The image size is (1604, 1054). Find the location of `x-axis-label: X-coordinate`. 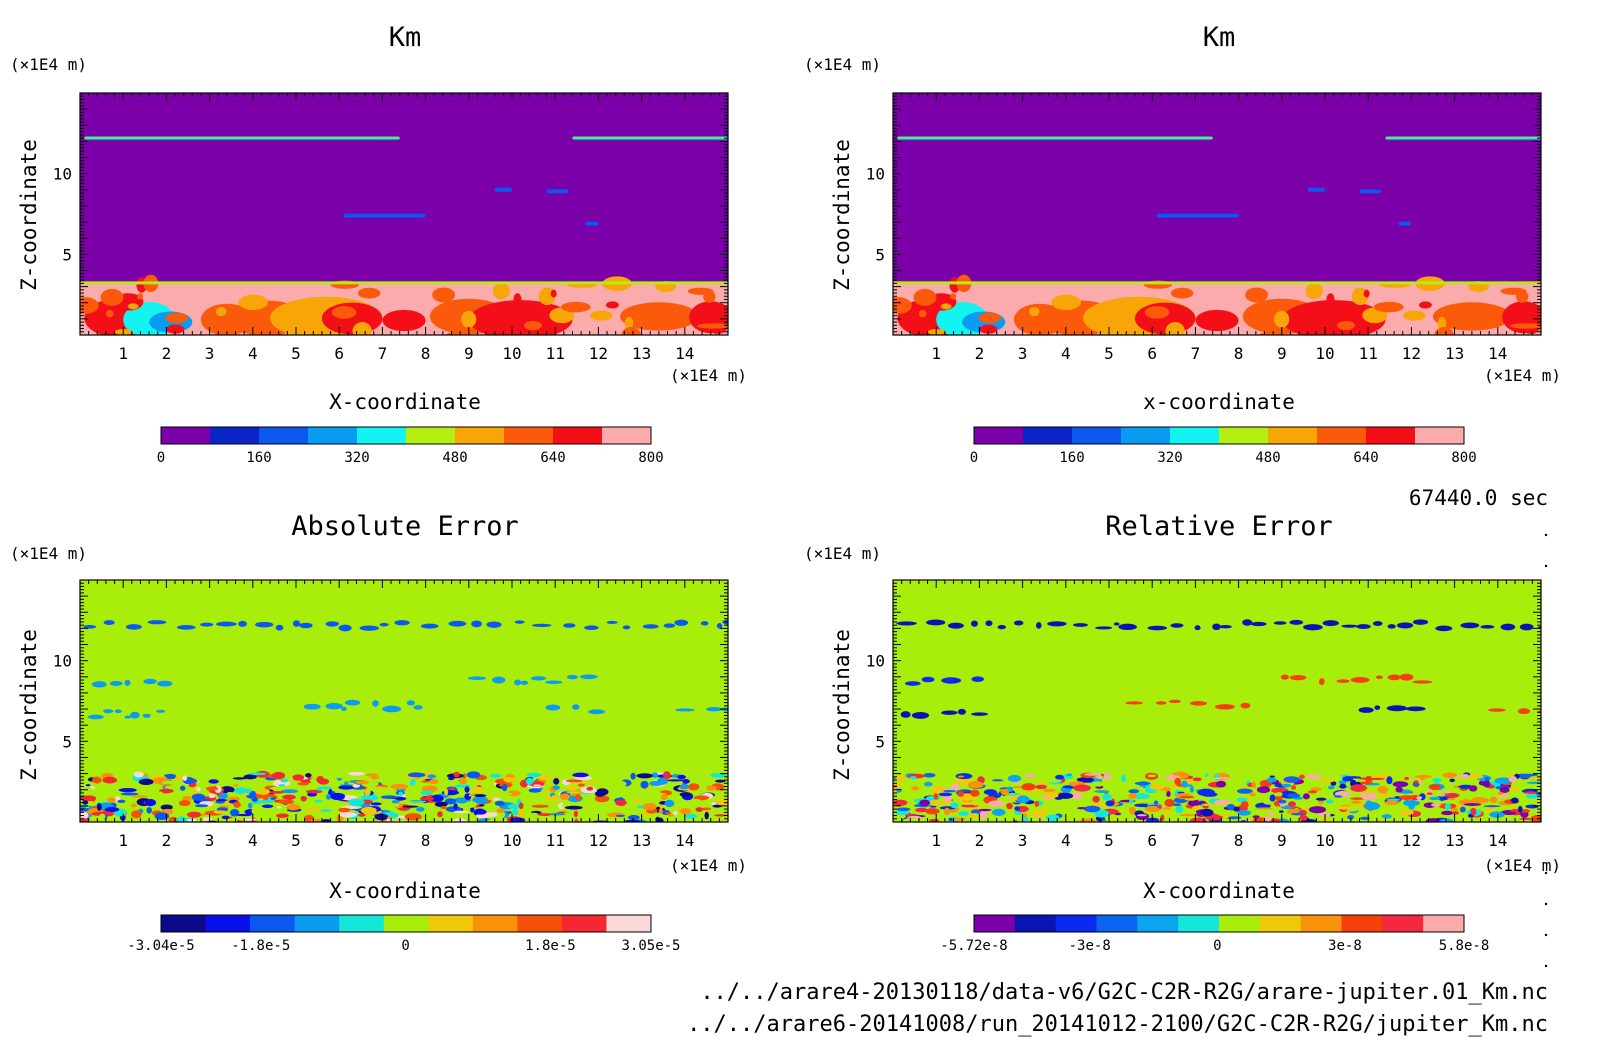

x-axis-label: X-coordinate is located at coordinates (405, 891).